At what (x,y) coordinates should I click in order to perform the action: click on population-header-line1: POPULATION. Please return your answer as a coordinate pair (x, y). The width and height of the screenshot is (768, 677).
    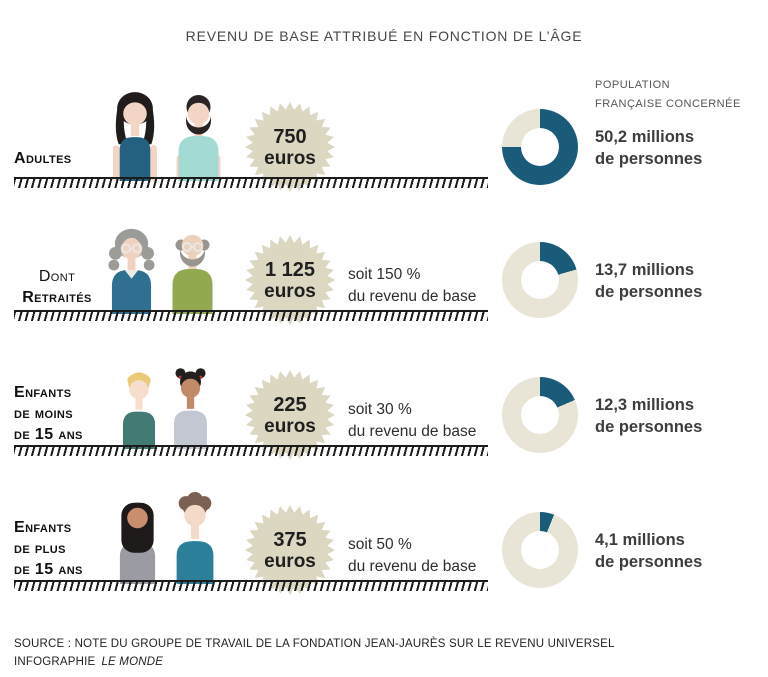
    Looking at the image, I should click on (633, 85).